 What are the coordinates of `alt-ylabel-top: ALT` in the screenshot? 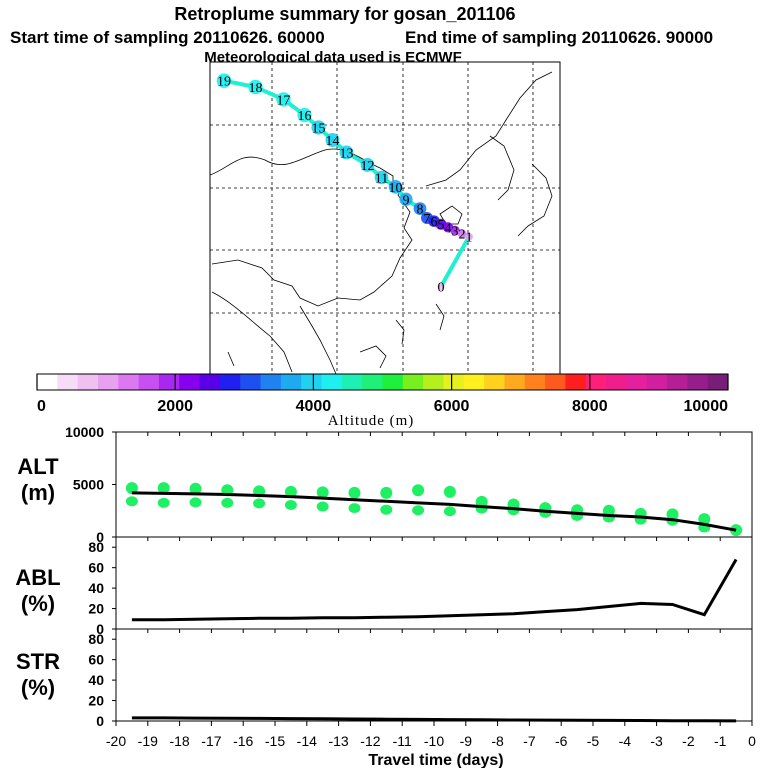 It's located at (38, 466).